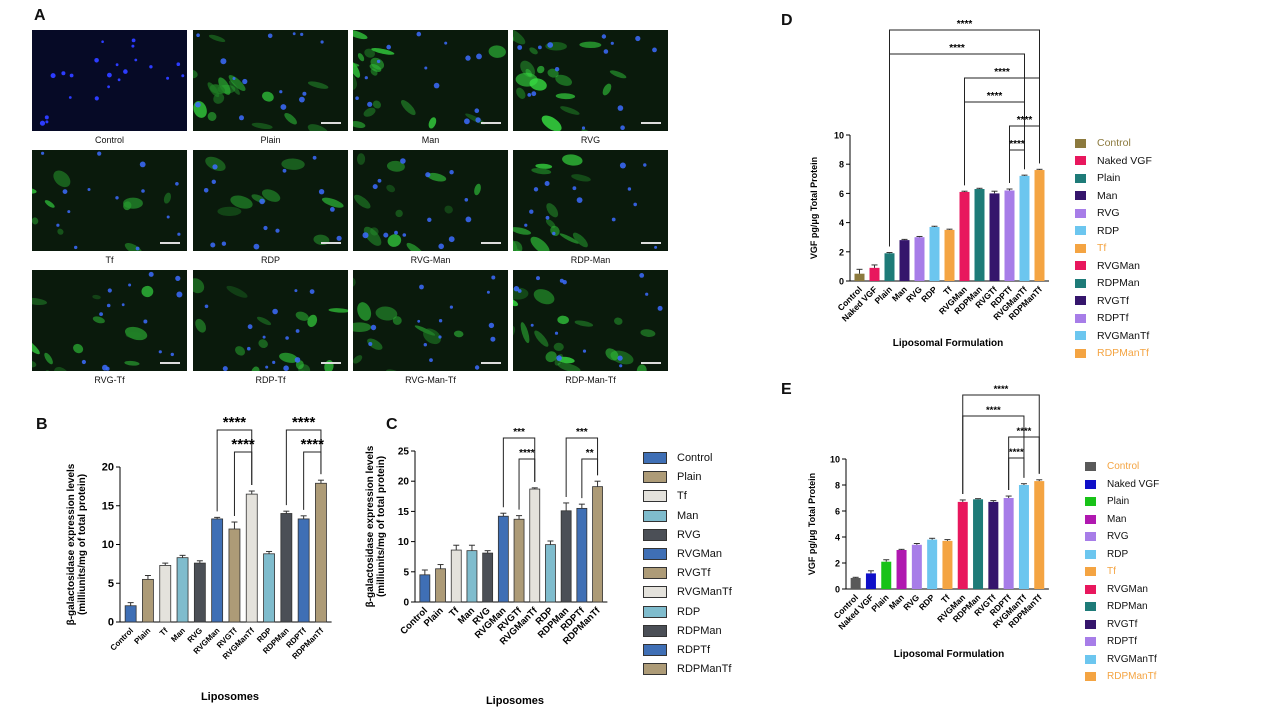  I want to click on y-tick-label: 25, so click(404, 452).